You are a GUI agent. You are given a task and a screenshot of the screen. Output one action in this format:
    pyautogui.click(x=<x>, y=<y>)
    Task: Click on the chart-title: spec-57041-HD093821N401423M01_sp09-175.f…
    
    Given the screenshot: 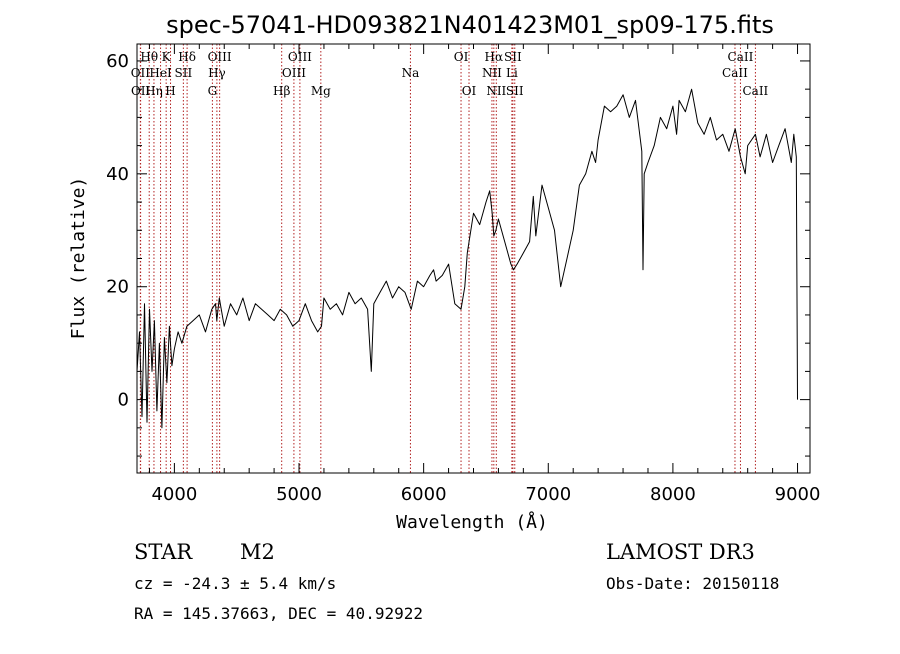 What is the action you would take?
    pyautogui.click(x=470, y=25)
    